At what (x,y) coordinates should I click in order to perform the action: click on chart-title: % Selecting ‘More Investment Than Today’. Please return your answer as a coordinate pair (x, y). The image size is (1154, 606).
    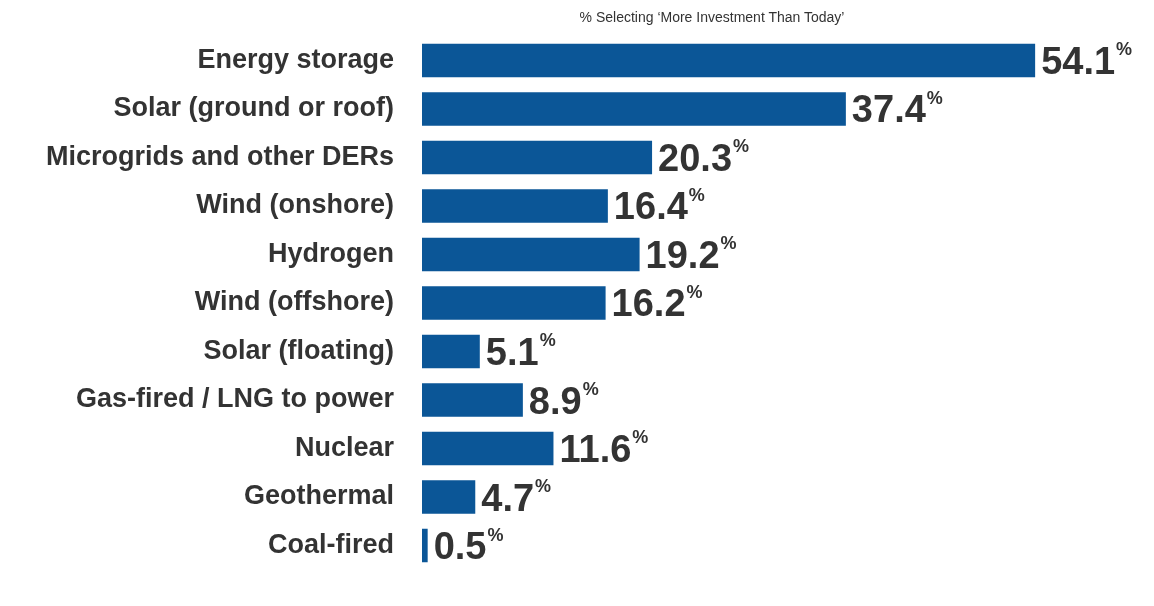
    Looking at the image, I should click on (712, 16).